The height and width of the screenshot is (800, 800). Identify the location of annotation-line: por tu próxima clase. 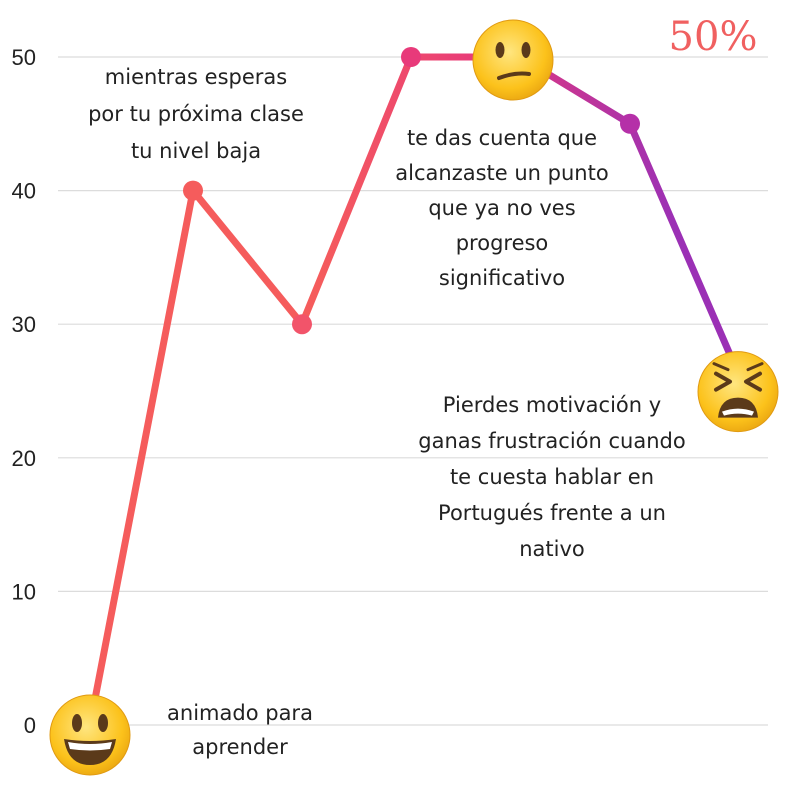
(196, 114).